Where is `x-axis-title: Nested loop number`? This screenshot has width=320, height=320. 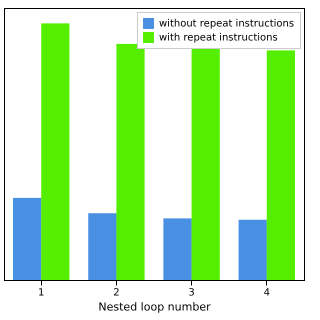 x-axis-title: Nested loop number is located at coordinates (155, 307).